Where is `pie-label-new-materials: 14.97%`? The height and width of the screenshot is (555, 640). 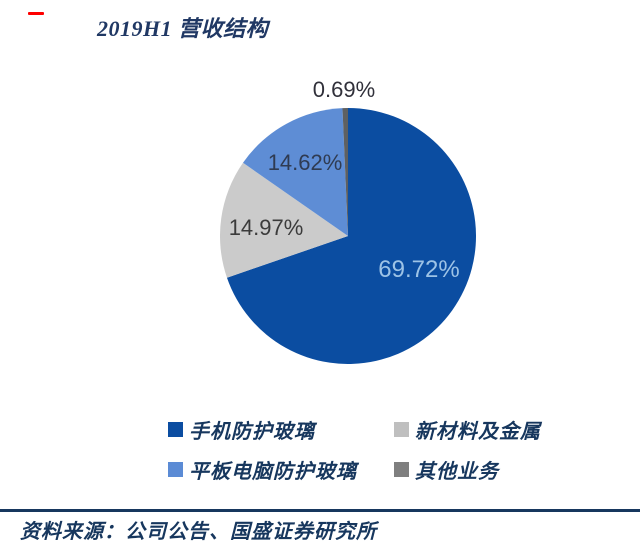
pie-label-new-materials: 14.97% is located at coordinates (266, 227).